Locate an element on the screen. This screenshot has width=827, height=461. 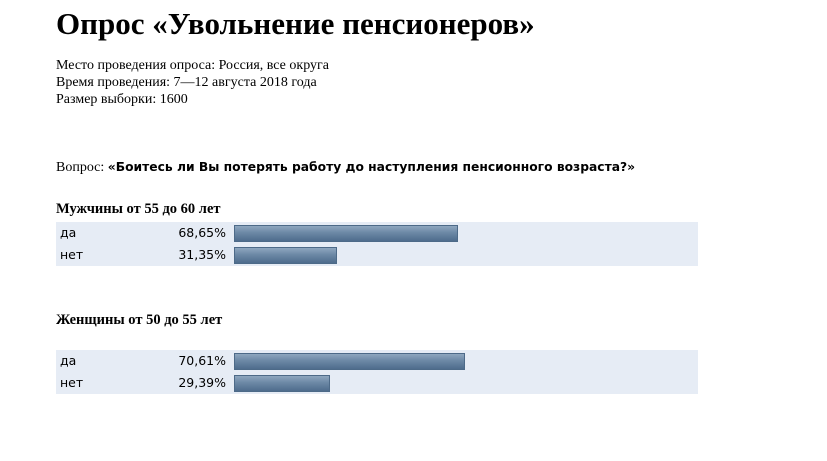
question-label: Вопрос: is located at coordinates (80, 167).